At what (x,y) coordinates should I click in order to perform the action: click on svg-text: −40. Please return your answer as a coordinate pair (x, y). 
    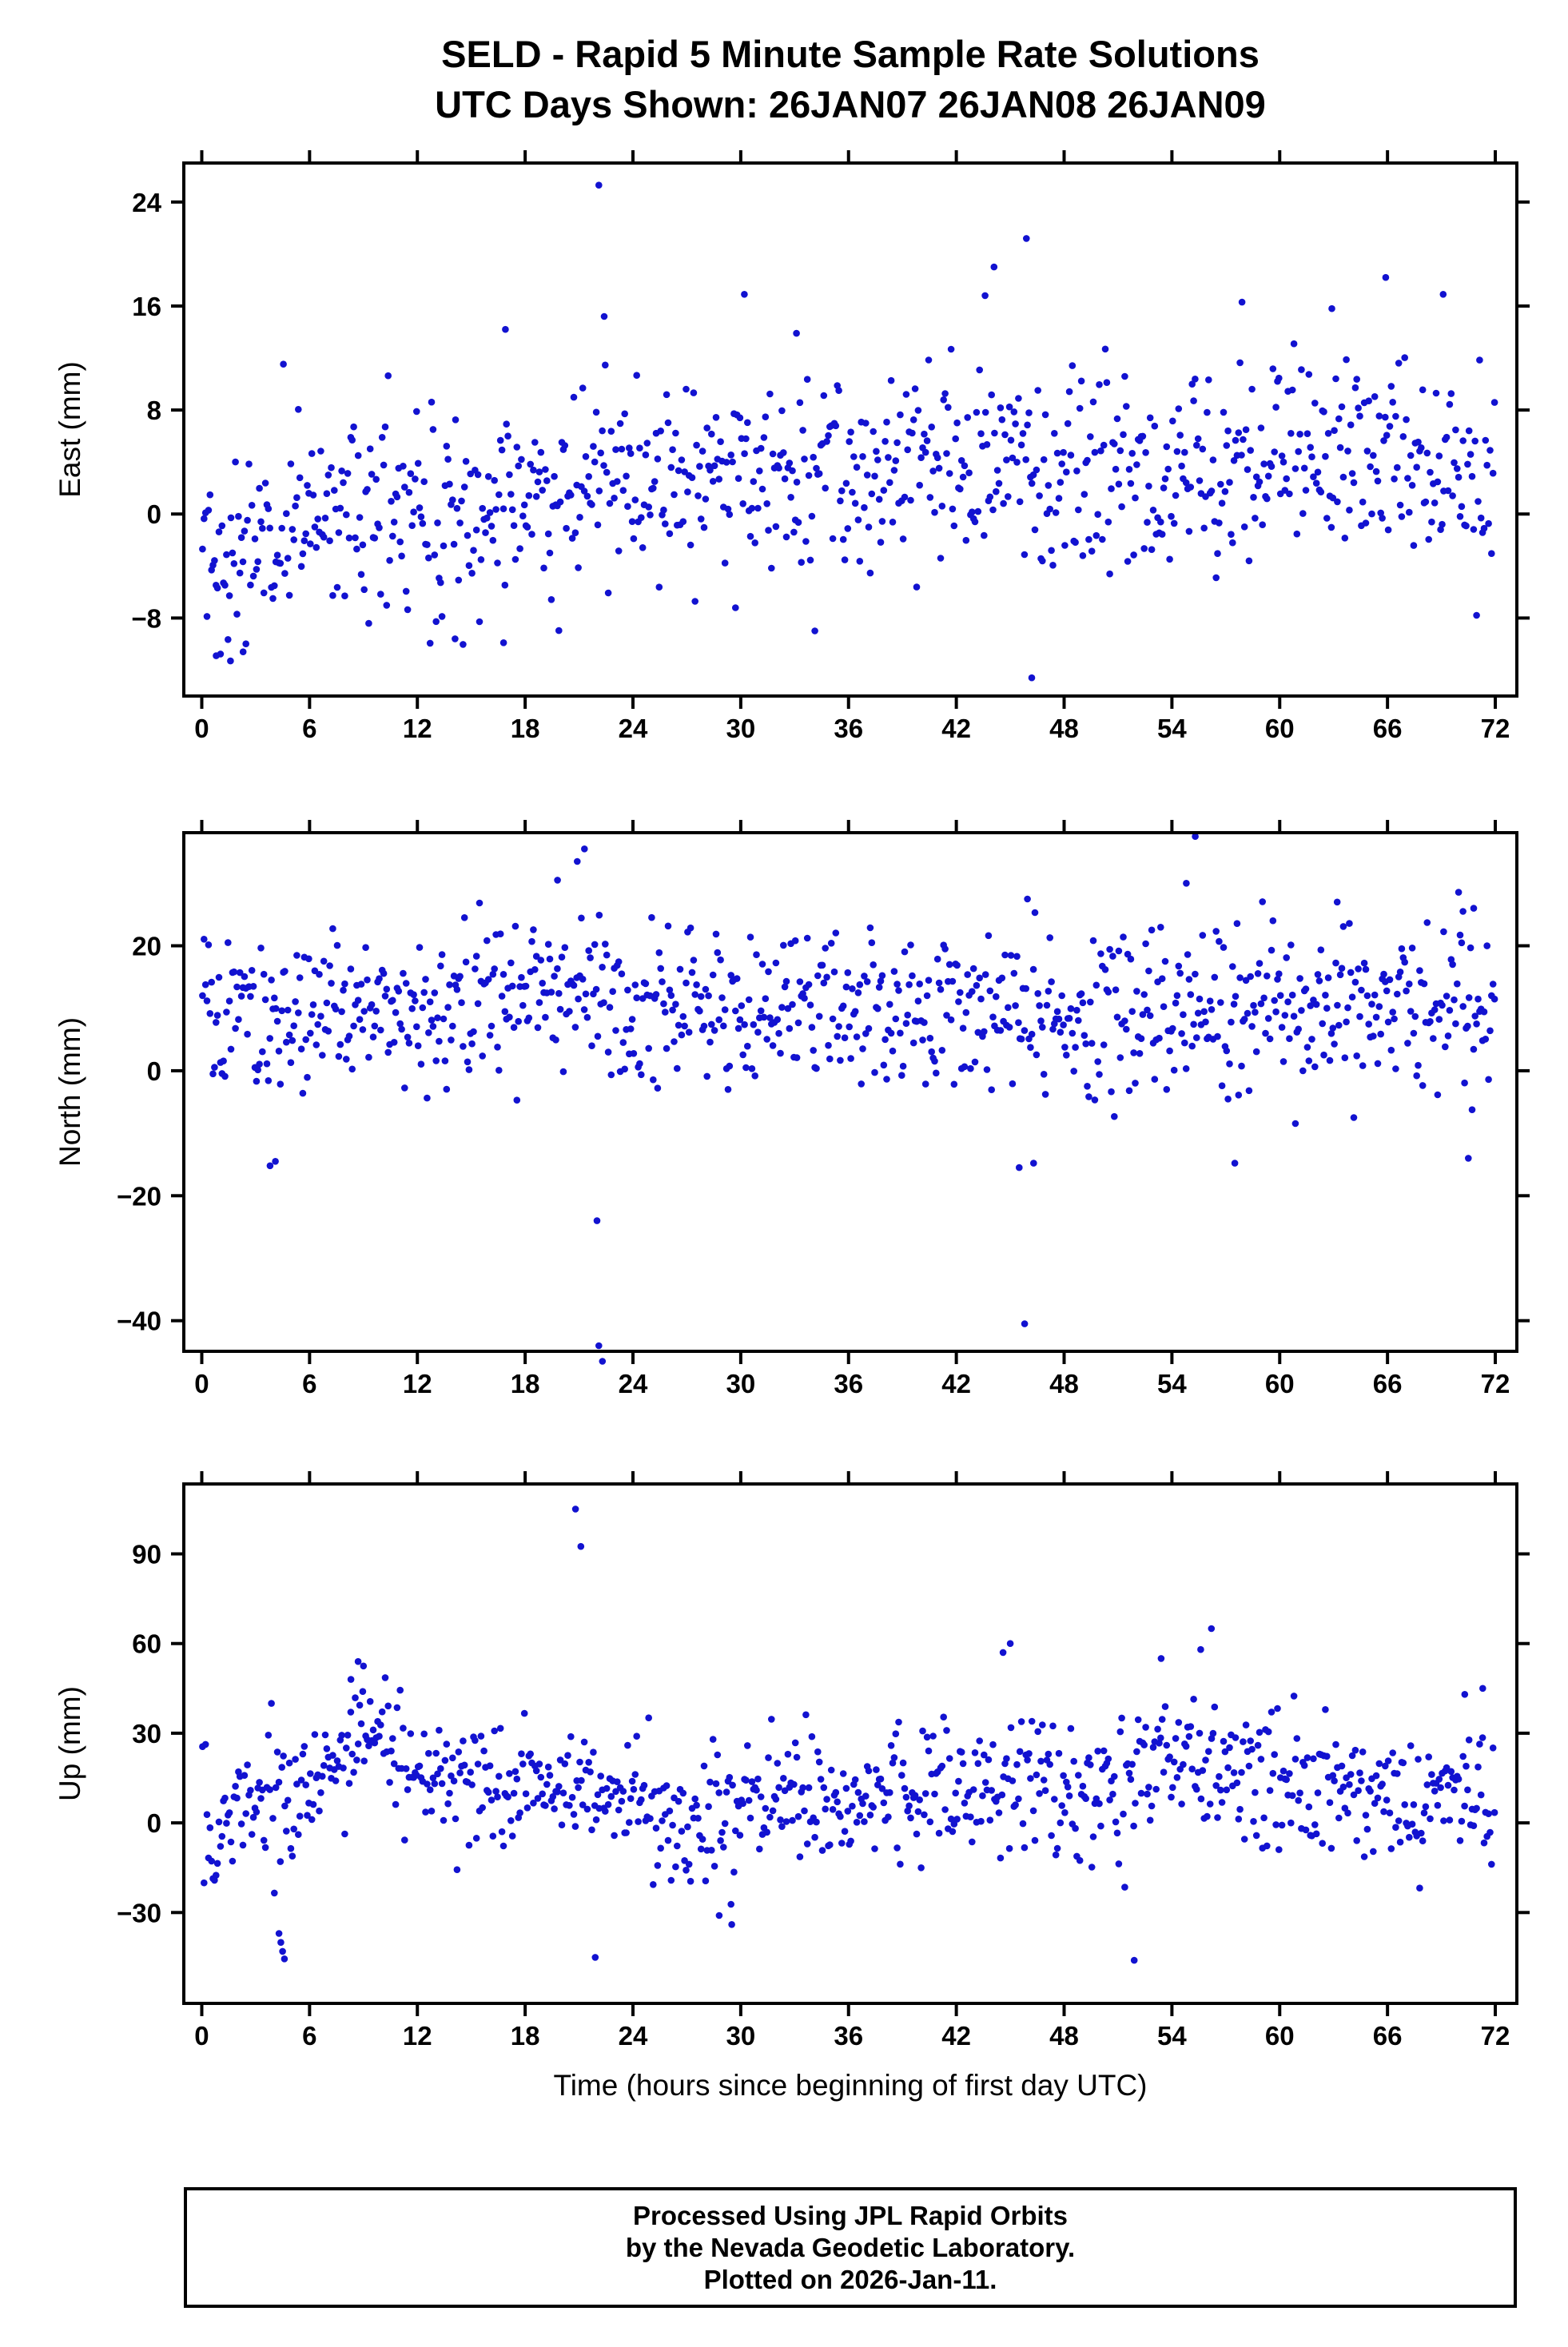
    Looking at the image, I should click on (139, 1321).